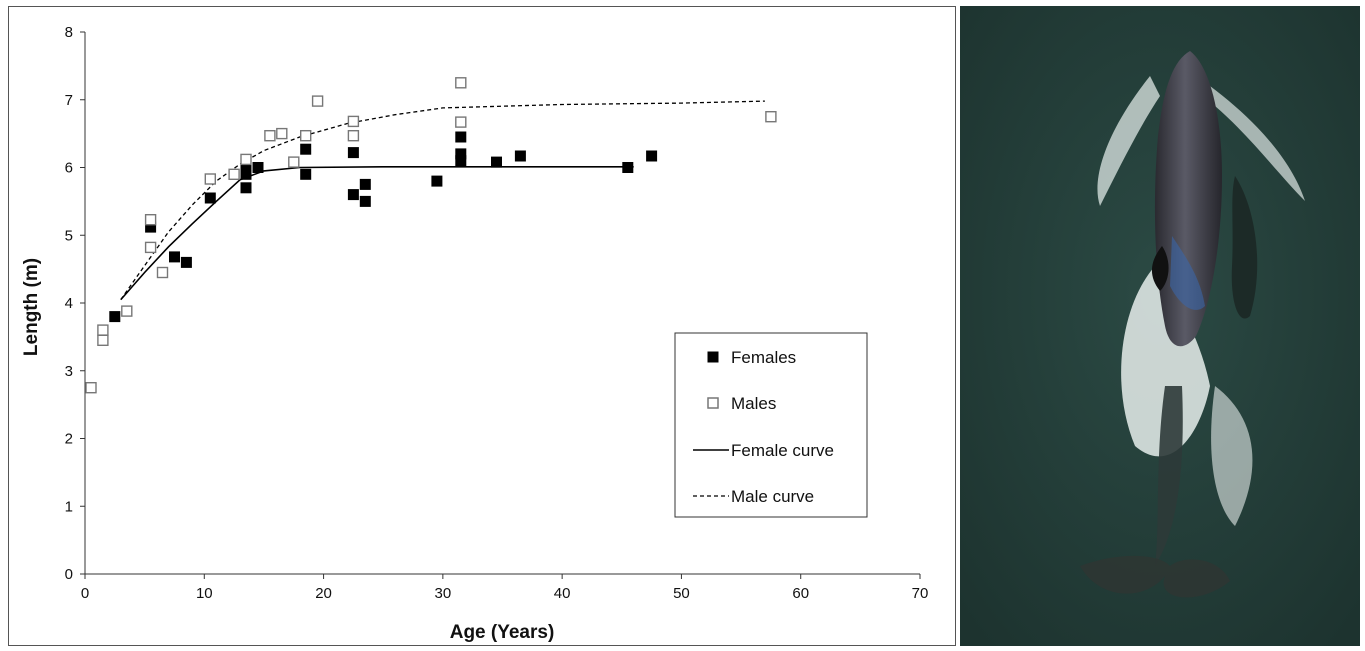 The height and width of the screenshot is (651, 1365). Describe the element at coordinates (31, 307) in the screenshot. I see `y-axis-title: Length (m)` at that location.